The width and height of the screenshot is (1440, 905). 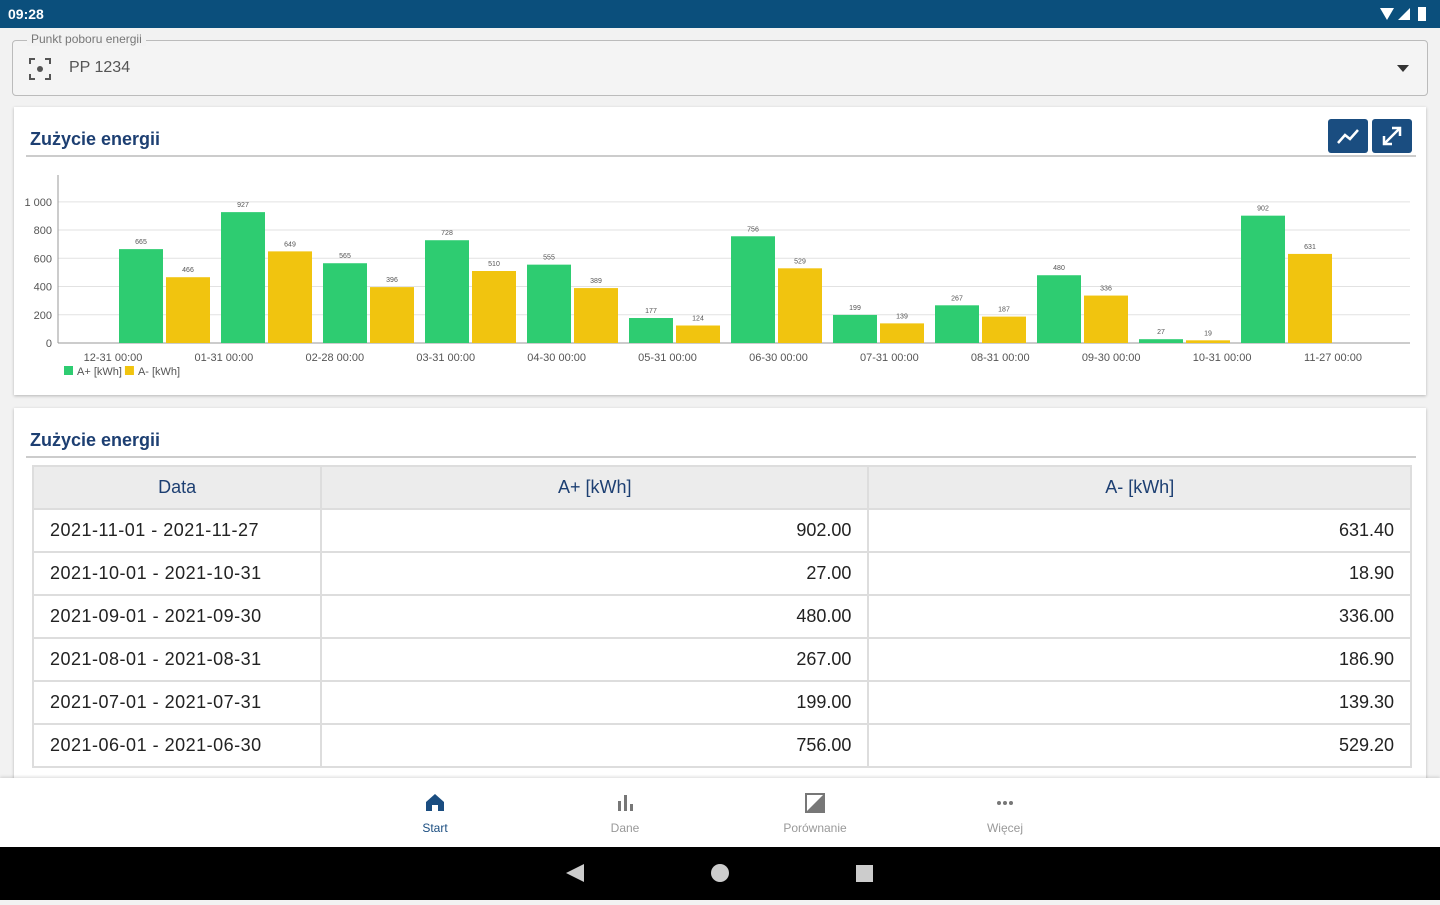 I want to click on y-tick-label: 0, so click(x=49, y=344).